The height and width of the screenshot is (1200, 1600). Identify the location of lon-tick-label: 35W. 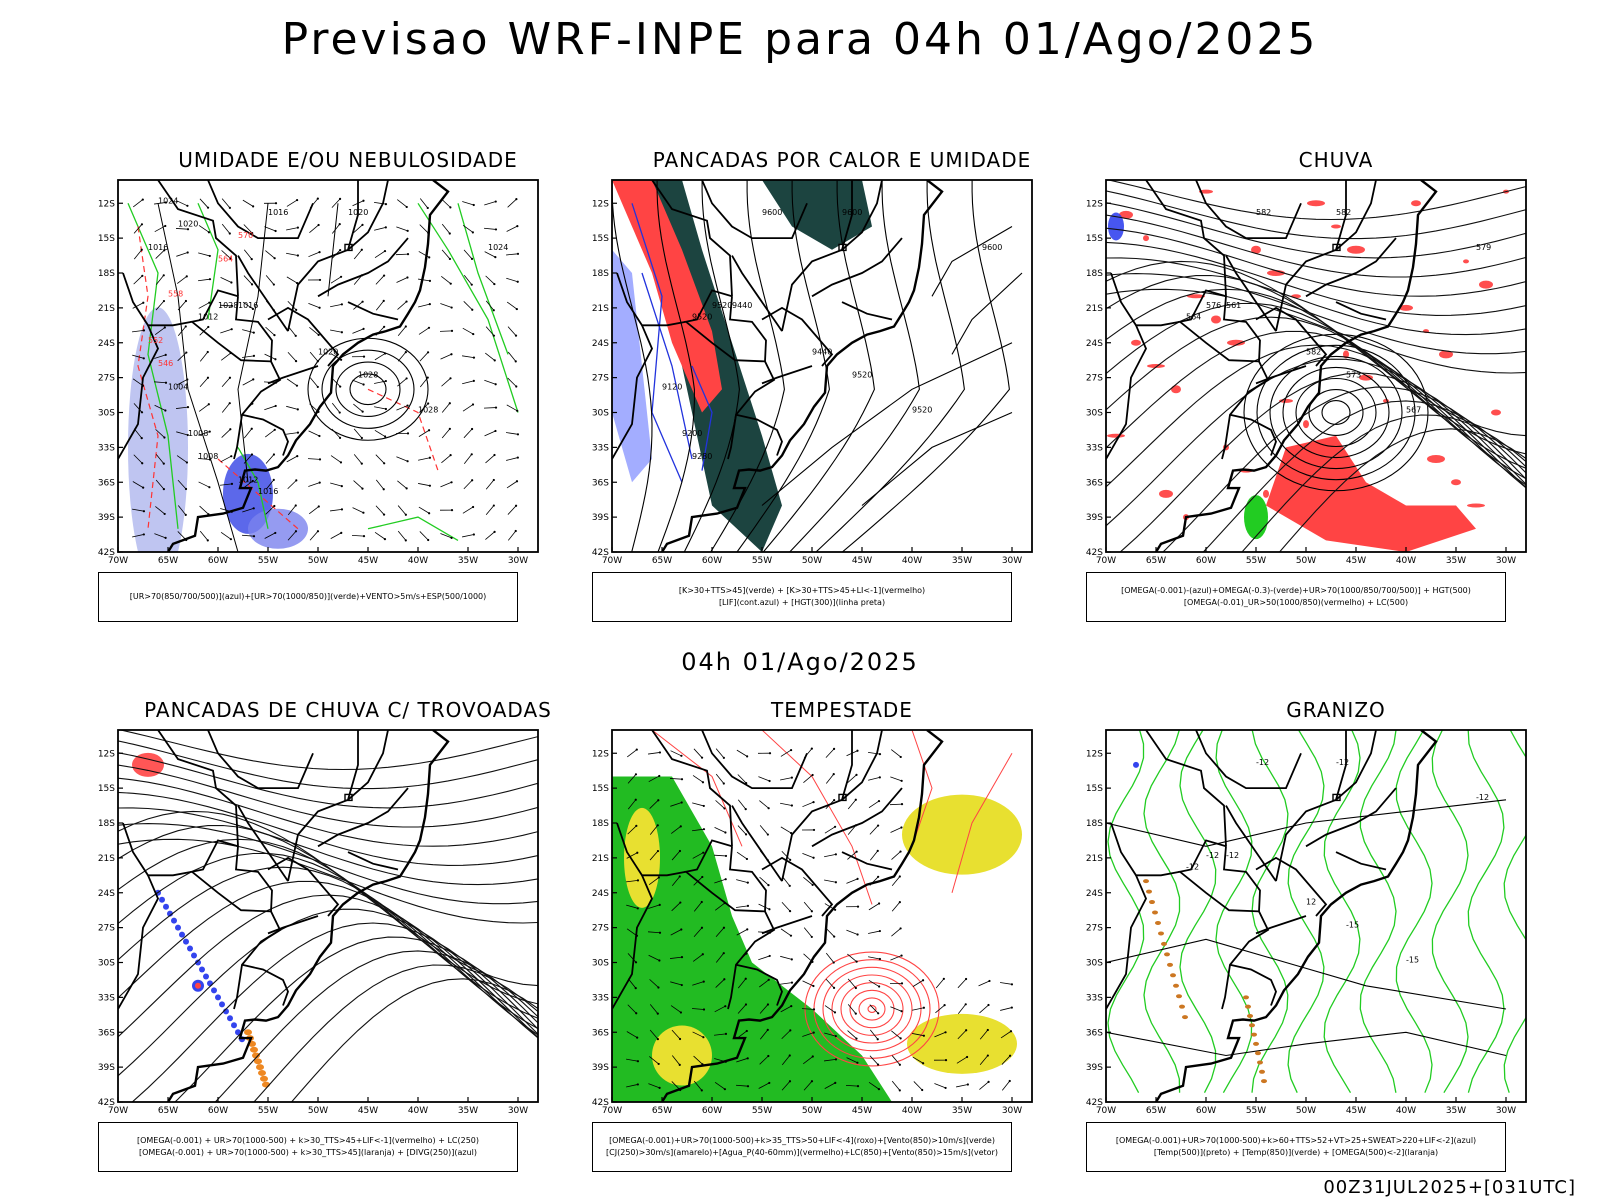
(962, 561).